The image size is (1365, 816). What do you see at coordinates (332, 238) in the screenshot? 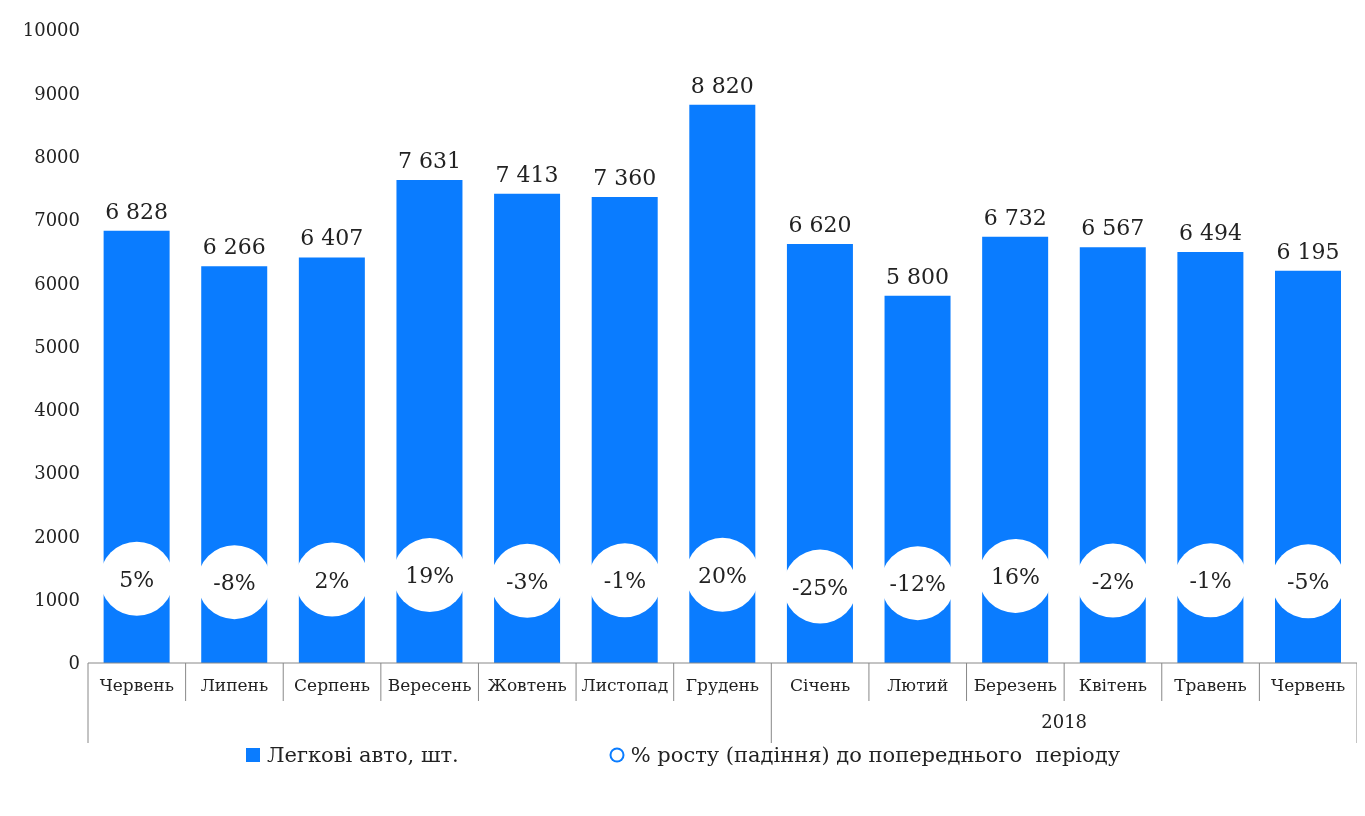
I see `data-label: 6 407` at bounding box center [332, 238].